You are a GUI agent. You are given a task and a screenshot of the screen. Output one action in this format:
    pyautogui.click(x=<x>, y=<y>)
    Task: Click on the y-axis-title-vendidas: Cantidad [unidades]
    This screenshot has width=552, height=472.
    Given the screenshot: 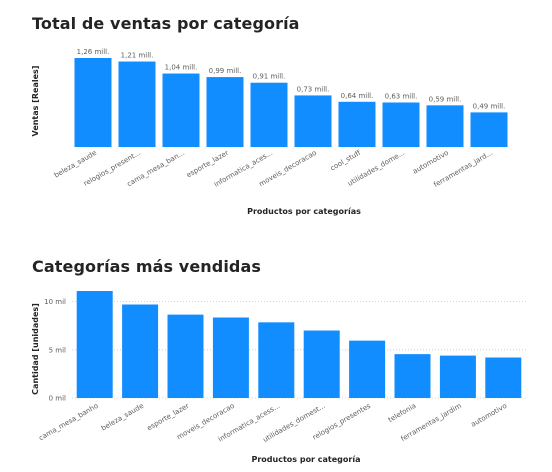 What is the action you would take?
    pyautogui.click(x=35, y=349)
    